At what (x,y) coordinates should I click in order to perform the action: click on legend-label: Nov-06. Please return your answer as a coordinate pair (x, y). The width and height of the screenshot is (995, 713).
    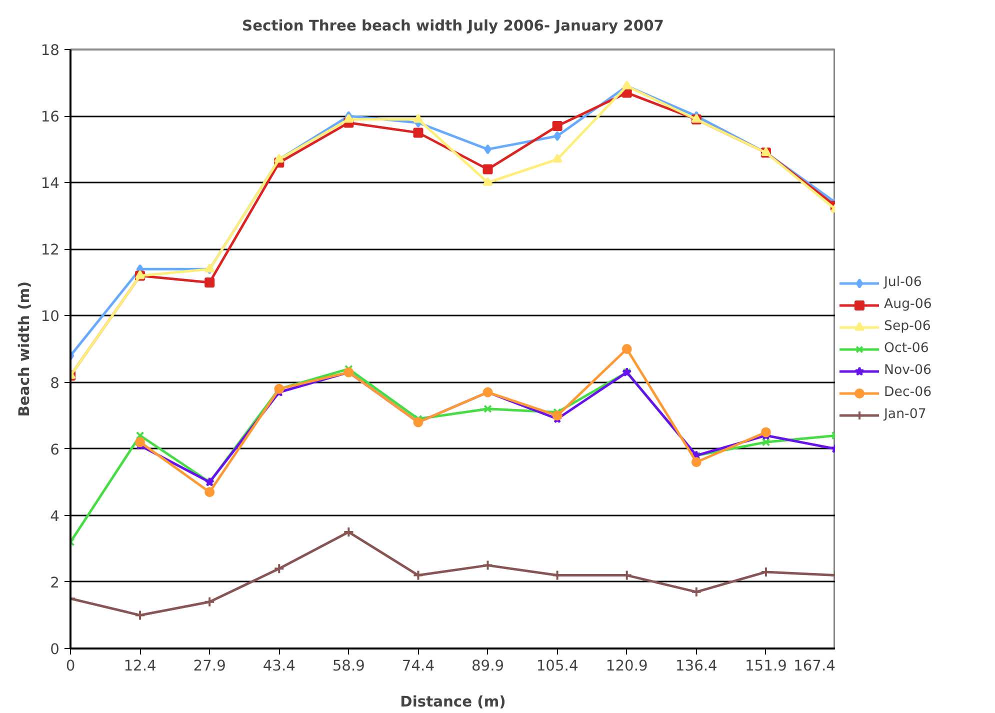
    Looking at the image, I should click on (908, 370).